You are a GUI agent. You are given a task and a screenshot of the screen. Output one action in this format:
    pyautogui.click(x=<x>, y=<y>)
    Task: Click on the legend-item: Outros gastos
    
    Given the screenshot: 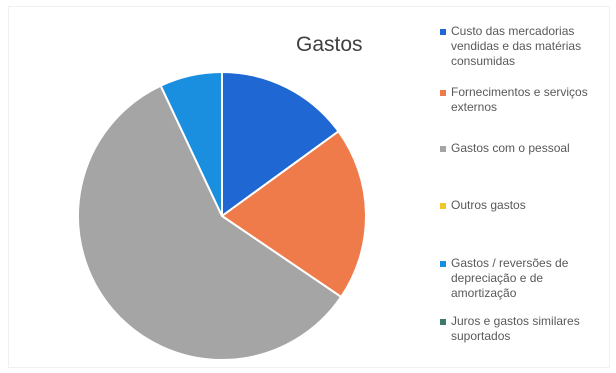 What is the action you would take?
    pyautogui.click(x=525, y=205)
    